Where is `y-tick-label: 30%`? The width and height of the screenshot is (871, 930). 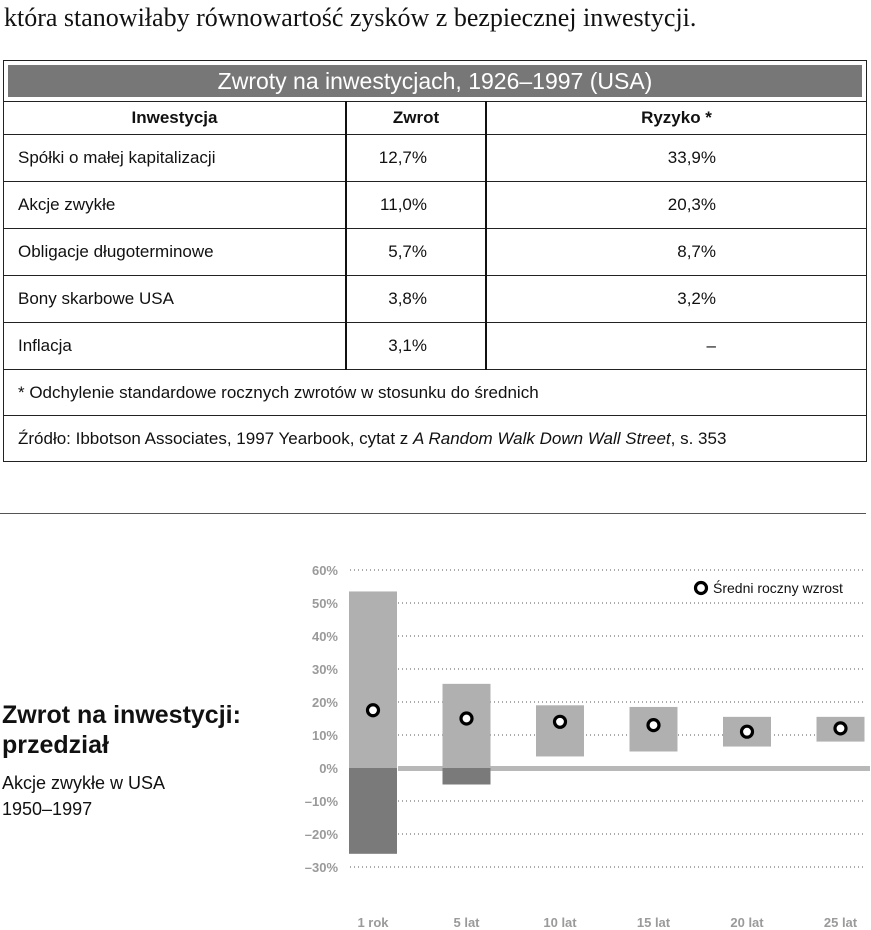
y-tick-label: 30% is located at coordinates (325, 669).